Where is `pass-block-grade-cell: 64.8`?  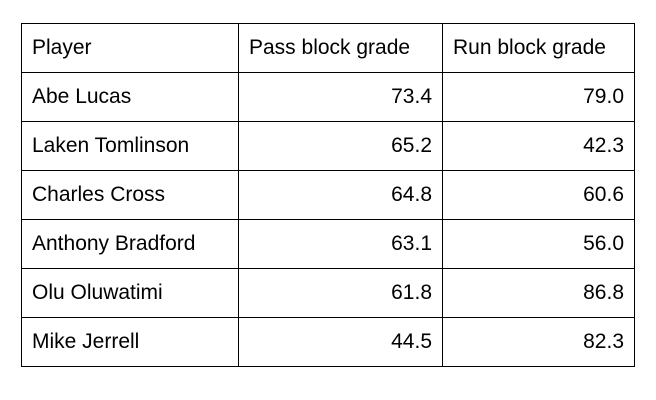
pass-block-grade-cell: 64.8 is located at coordinates (340, 195).